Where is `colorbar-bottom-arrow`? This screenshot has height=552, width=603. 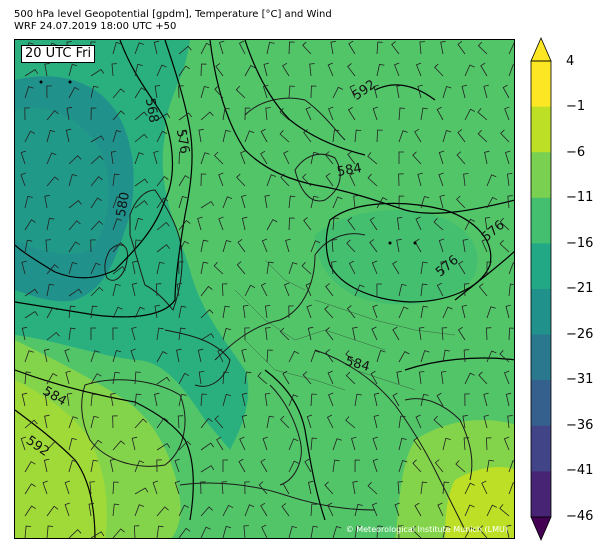 colorbar-bottom-arrow is located at coordinates (541, 529).